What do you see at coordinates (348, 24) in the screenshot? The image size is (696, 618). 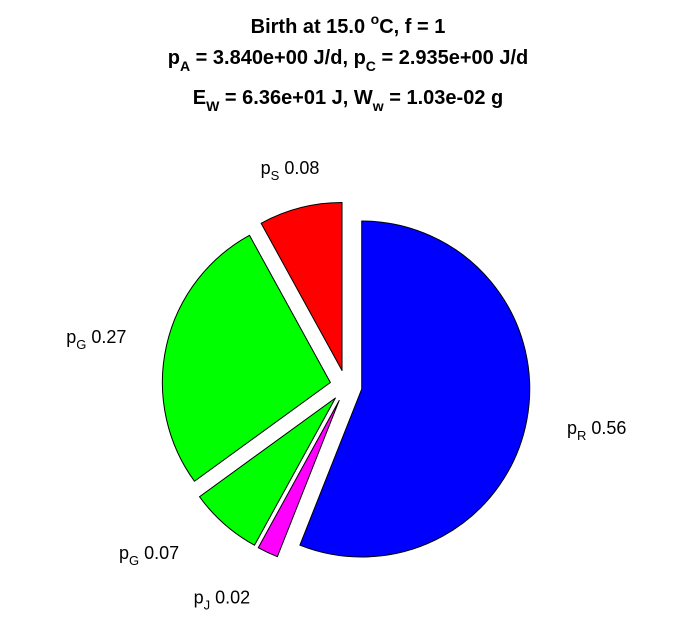 I see `chart-title-line-1: Birth at 15.0 oC, f = 1` at bounding box center [348, 24].